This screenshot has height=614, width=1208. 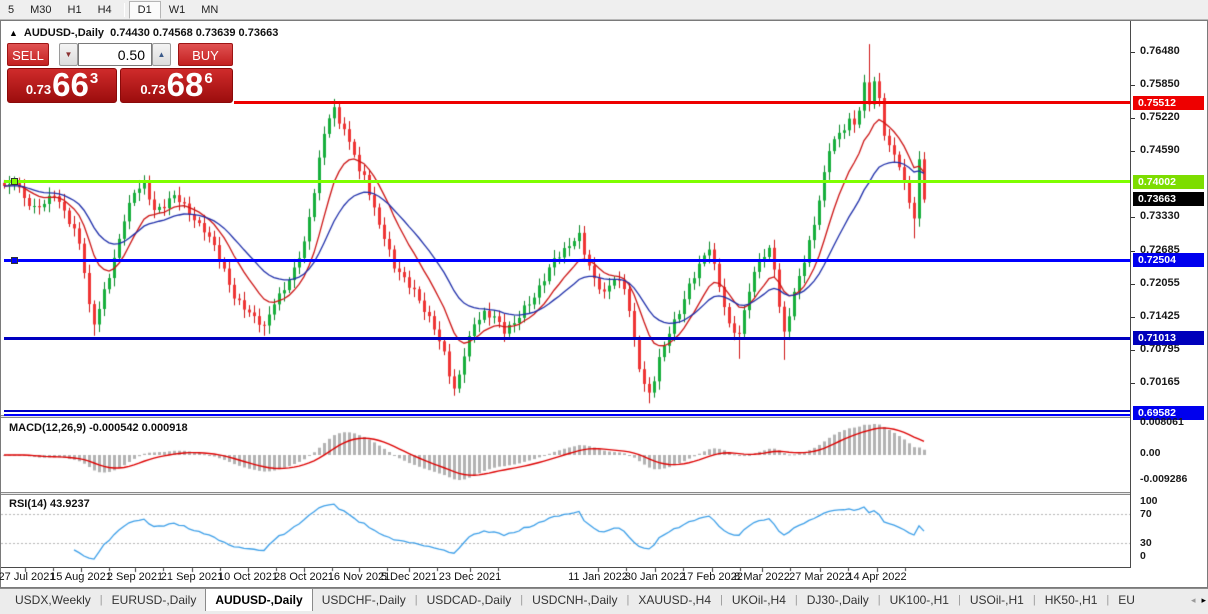 What do you see at coordinates (115, 54) in the screenshot?
I see `volume-input` at bounding box center [115, 54].